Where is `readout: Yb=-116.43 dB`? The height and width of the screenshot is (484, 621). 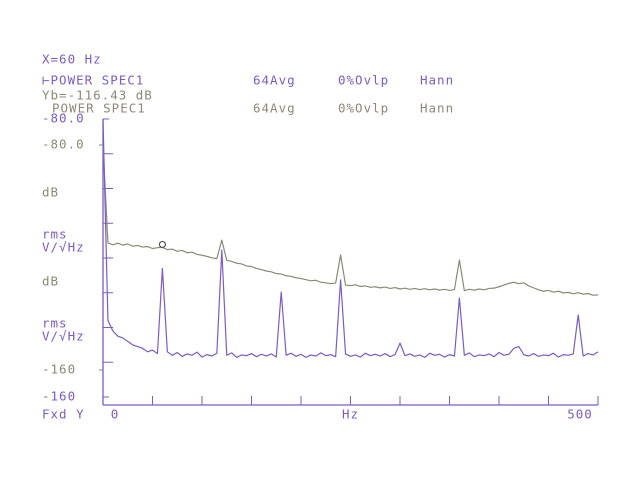 readout: Yb=-116.43 dB is located at coordinates (97, 95).